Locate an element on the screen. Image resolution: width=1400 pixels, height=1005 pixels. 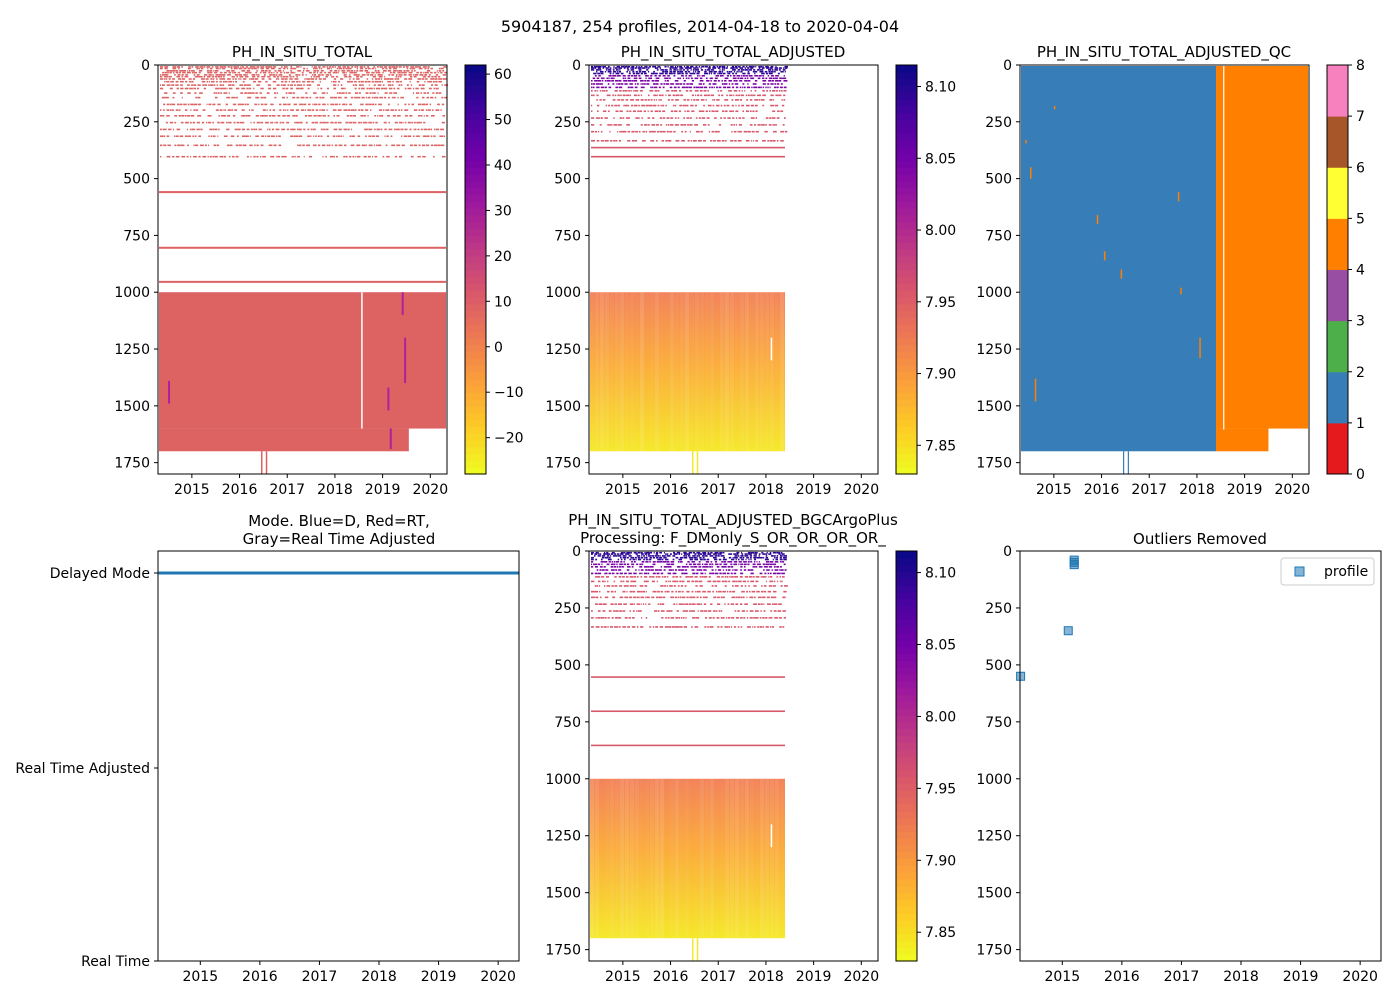
x-tick-label: 2018 is located at coordinates (1241, 977).